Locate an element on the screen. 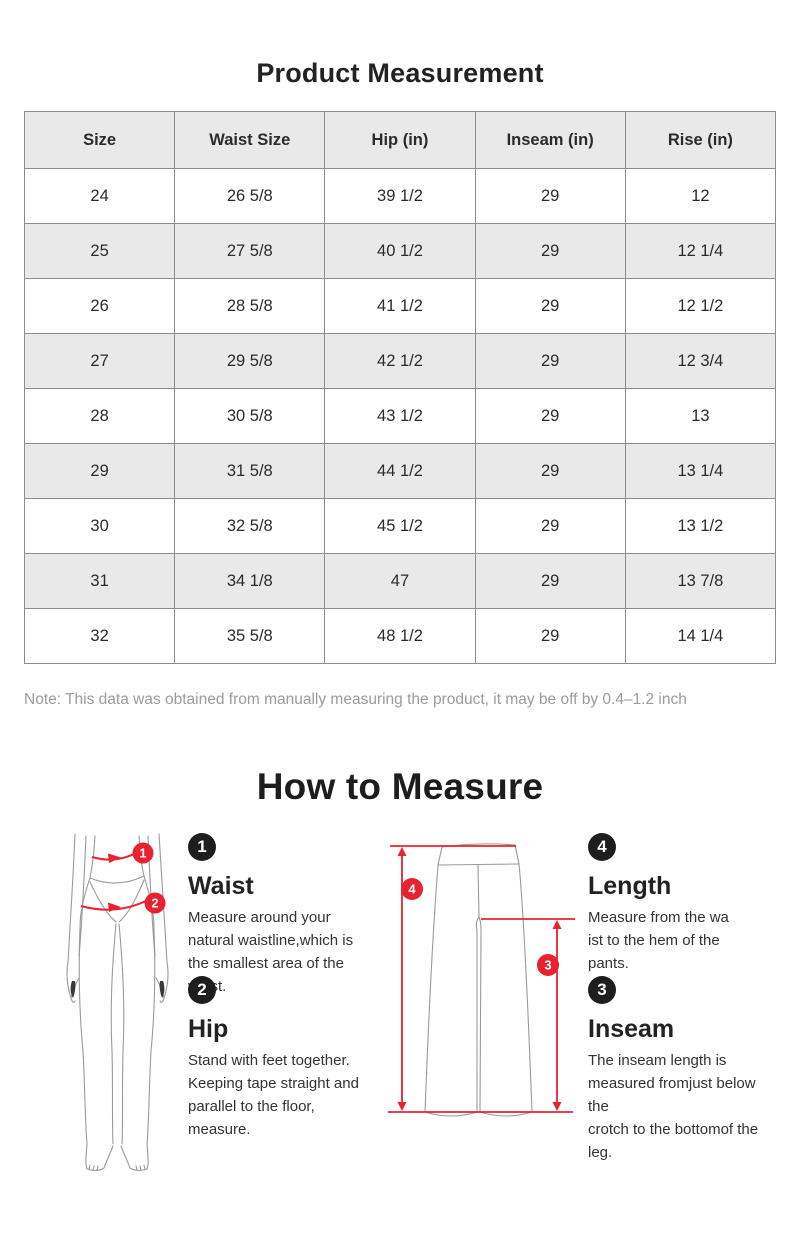 Image resolution: width=800 pixels, height=1248 pixels. table-cell: 48 1/2 is located at coordinates (400, 636).